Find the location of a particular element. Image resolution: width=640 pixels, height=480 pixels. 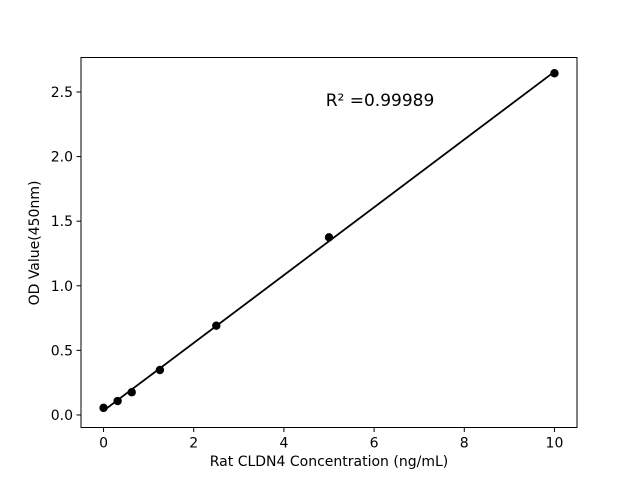

y-tick-label: 0.5 is located at coordinates (62, 351).